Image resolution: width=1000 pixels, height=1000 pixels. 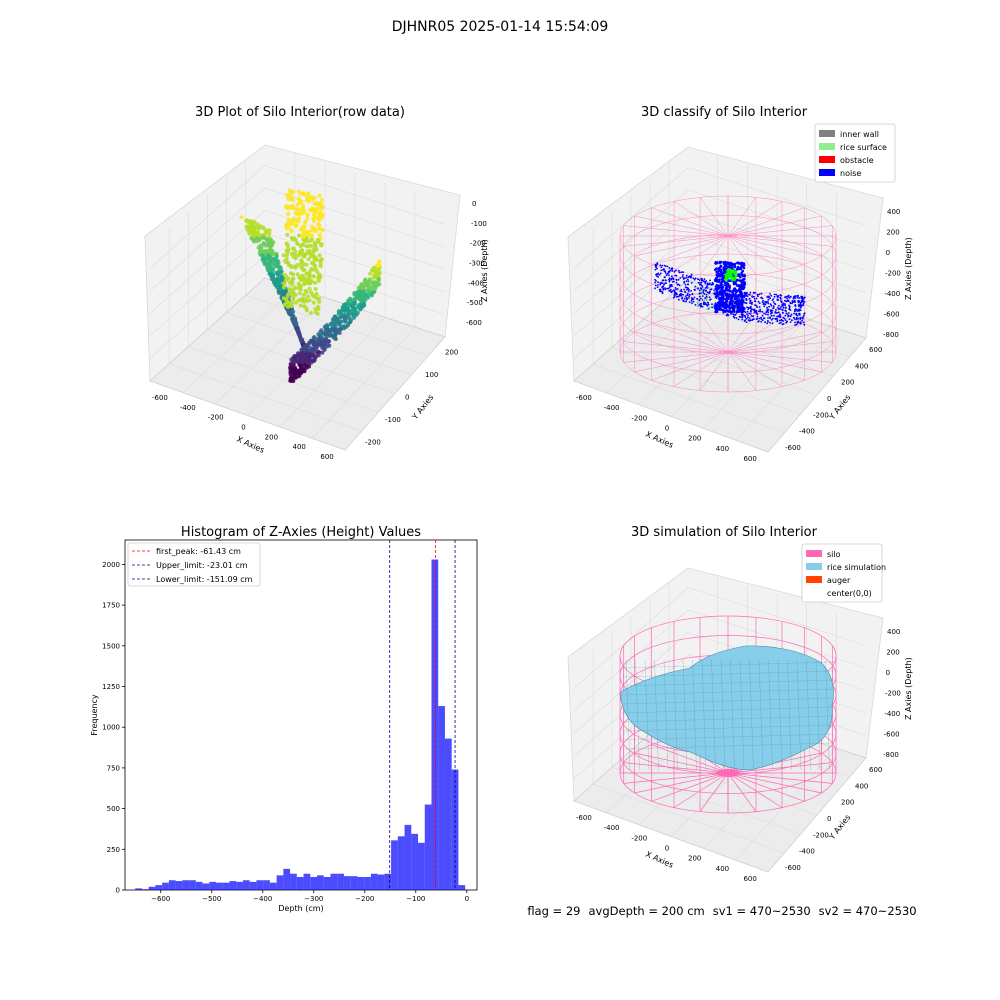 What do you see at coordinates (892, 233) in the screenshot?
I see `z-tick-label: 200` at bounding box center [892, 233].